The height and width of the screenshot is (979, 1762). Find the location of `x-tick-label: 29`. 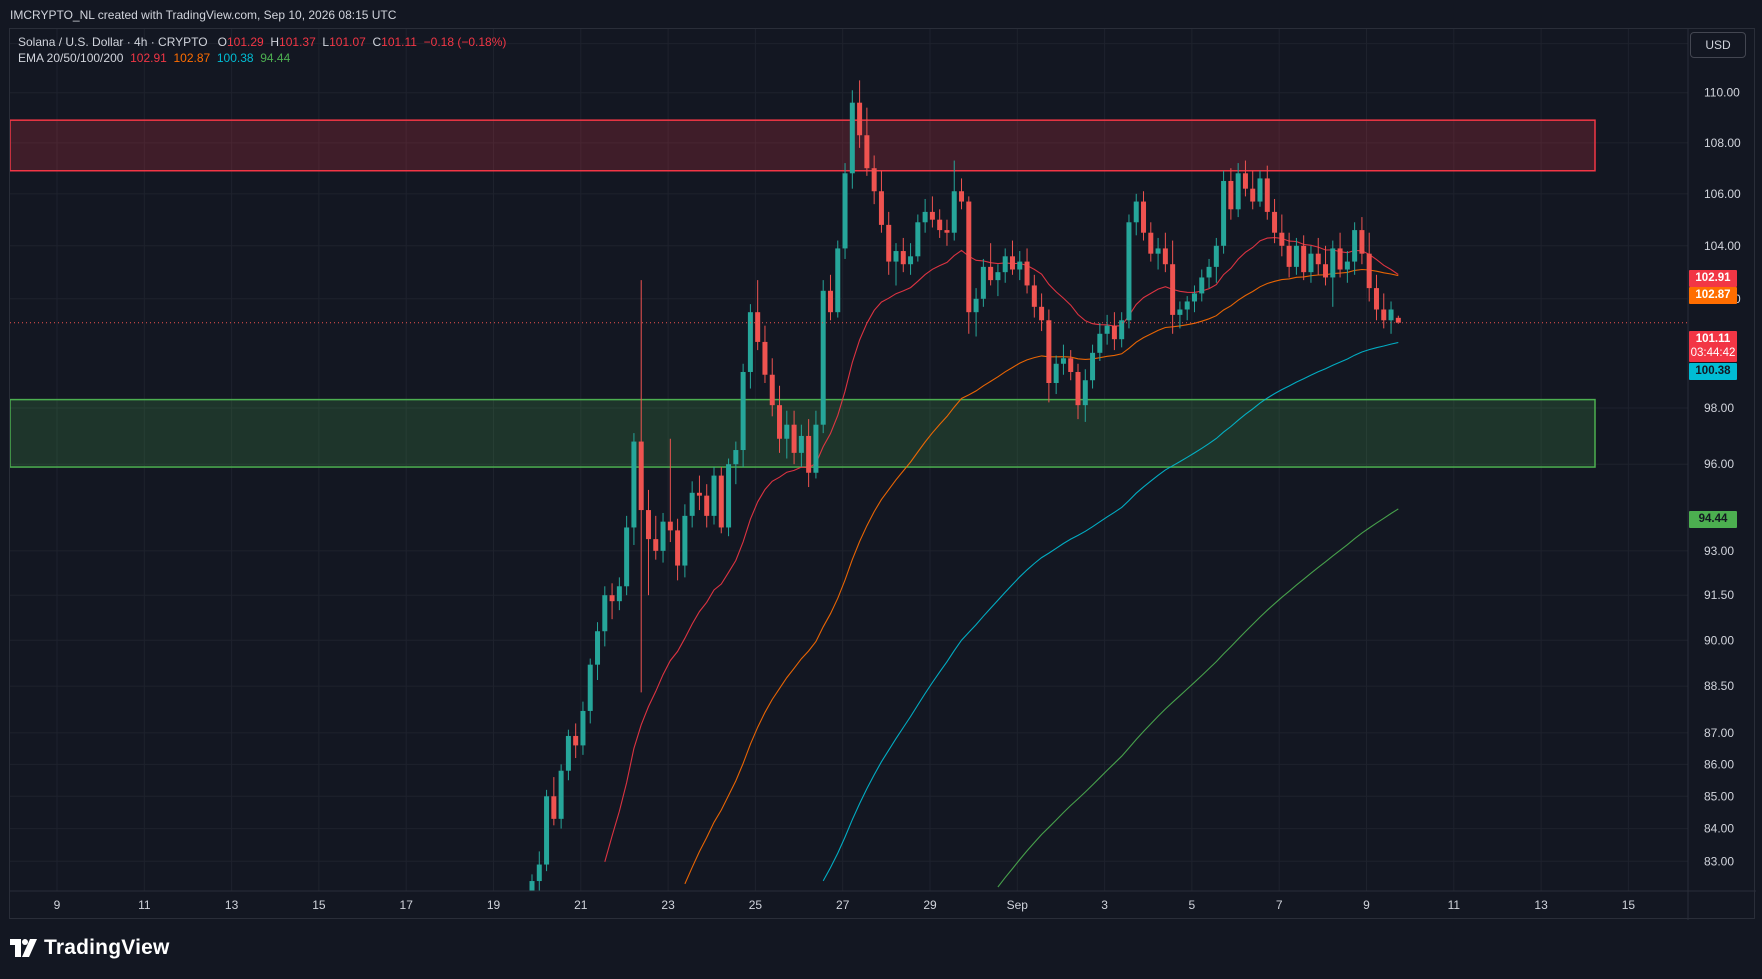

x-tick-label: 29 is located at coordinates (930, 905).